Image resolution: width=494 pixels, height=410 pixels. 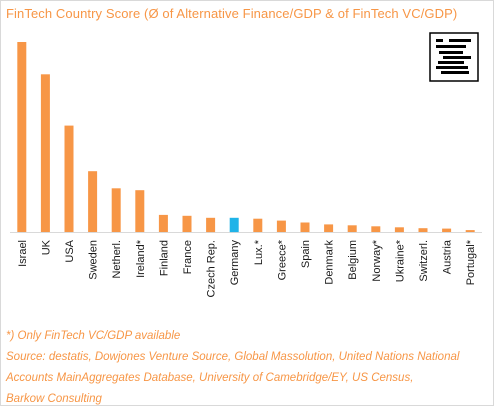 What do you see at coordinates (117, 259) in the screenshot?
I see `x-tick-label: Netherl.` at bounding box center [117, 259].